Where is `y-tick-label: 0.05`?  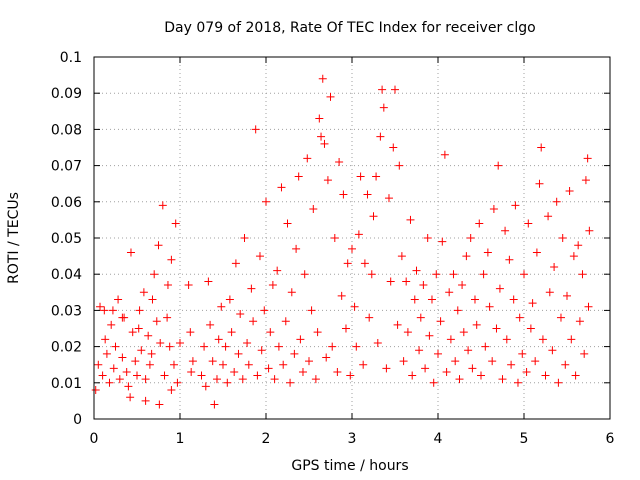 y-tick-label: 0.05 is located at coordinates (66, 239).